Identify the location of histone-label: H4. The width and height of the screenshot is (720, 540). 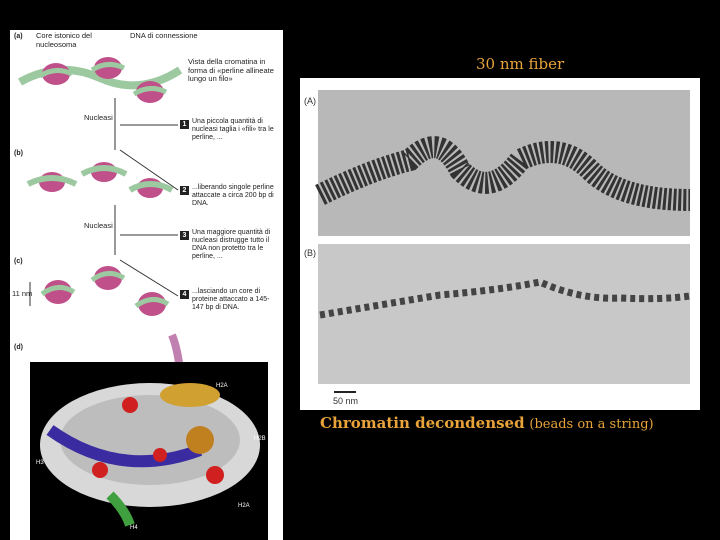
(134, 528).